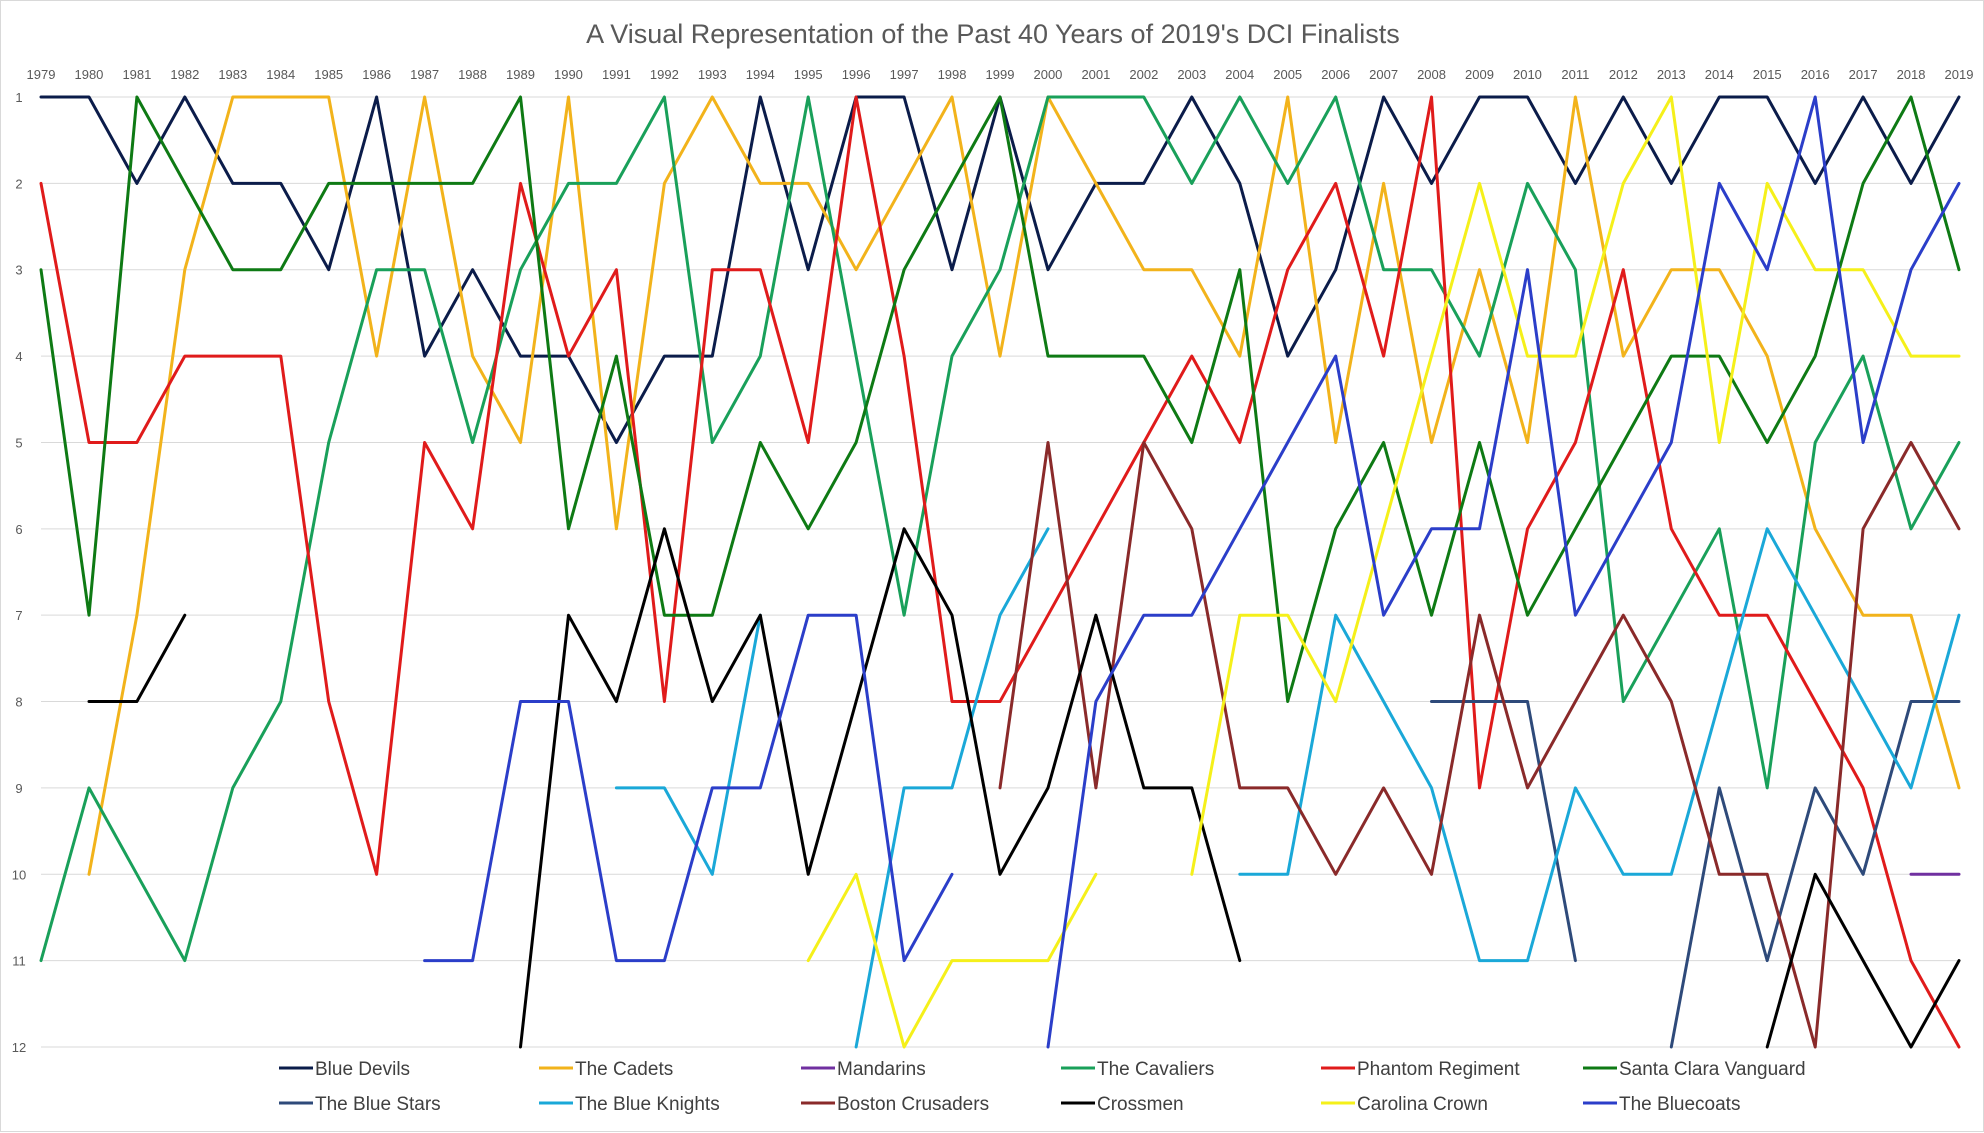 The height and width of the screenshot is (1133, 1984). I want to click on legend-item: The Cavaliers, so click(1137, 1069).